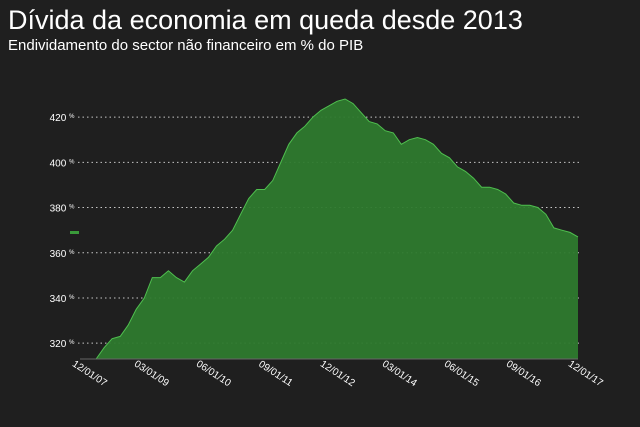 Image resolution: width=640 pixels, height=427 pixels. What do you see at coordinates (89, 374) in the screenshot?
I see `x-tick-label: 12/01/07` at bounding box center [89, 374].